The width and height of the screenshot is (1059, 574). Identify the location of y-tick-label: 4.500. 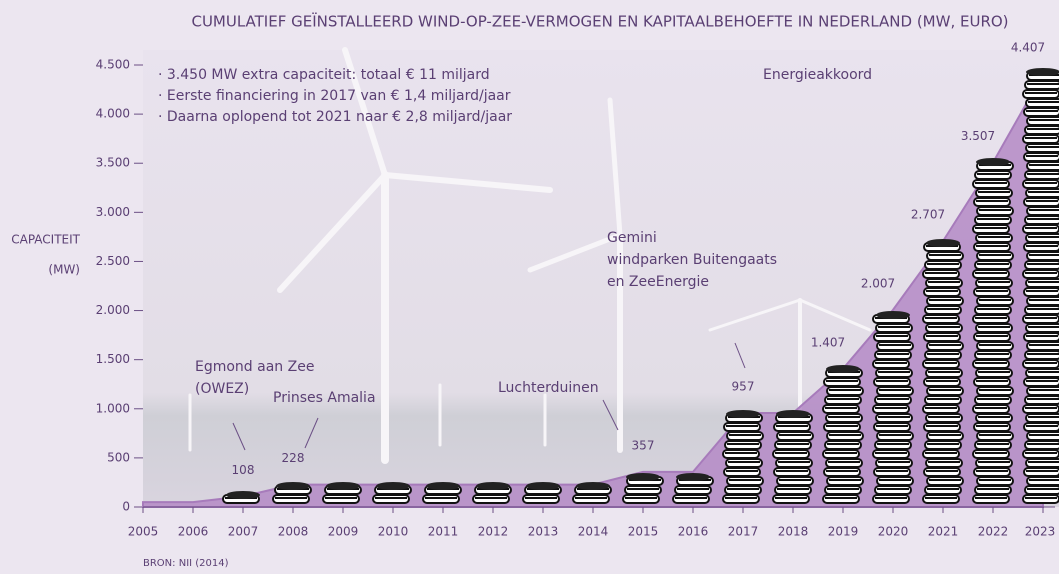
(113, 65).